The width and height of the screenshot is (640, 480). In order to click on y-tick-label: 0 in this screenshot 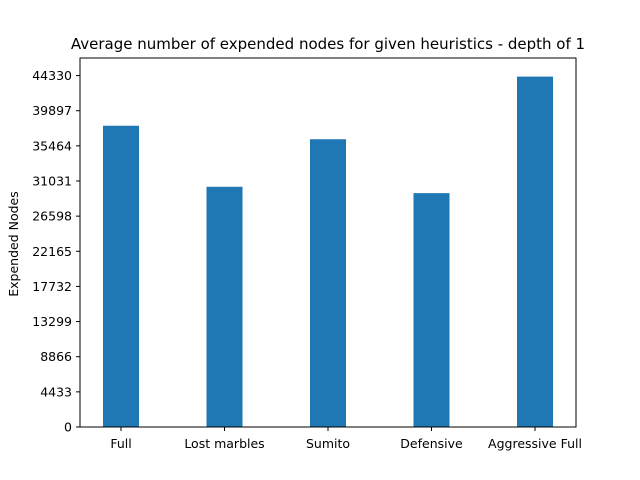, I will do `click(68, 427)`.